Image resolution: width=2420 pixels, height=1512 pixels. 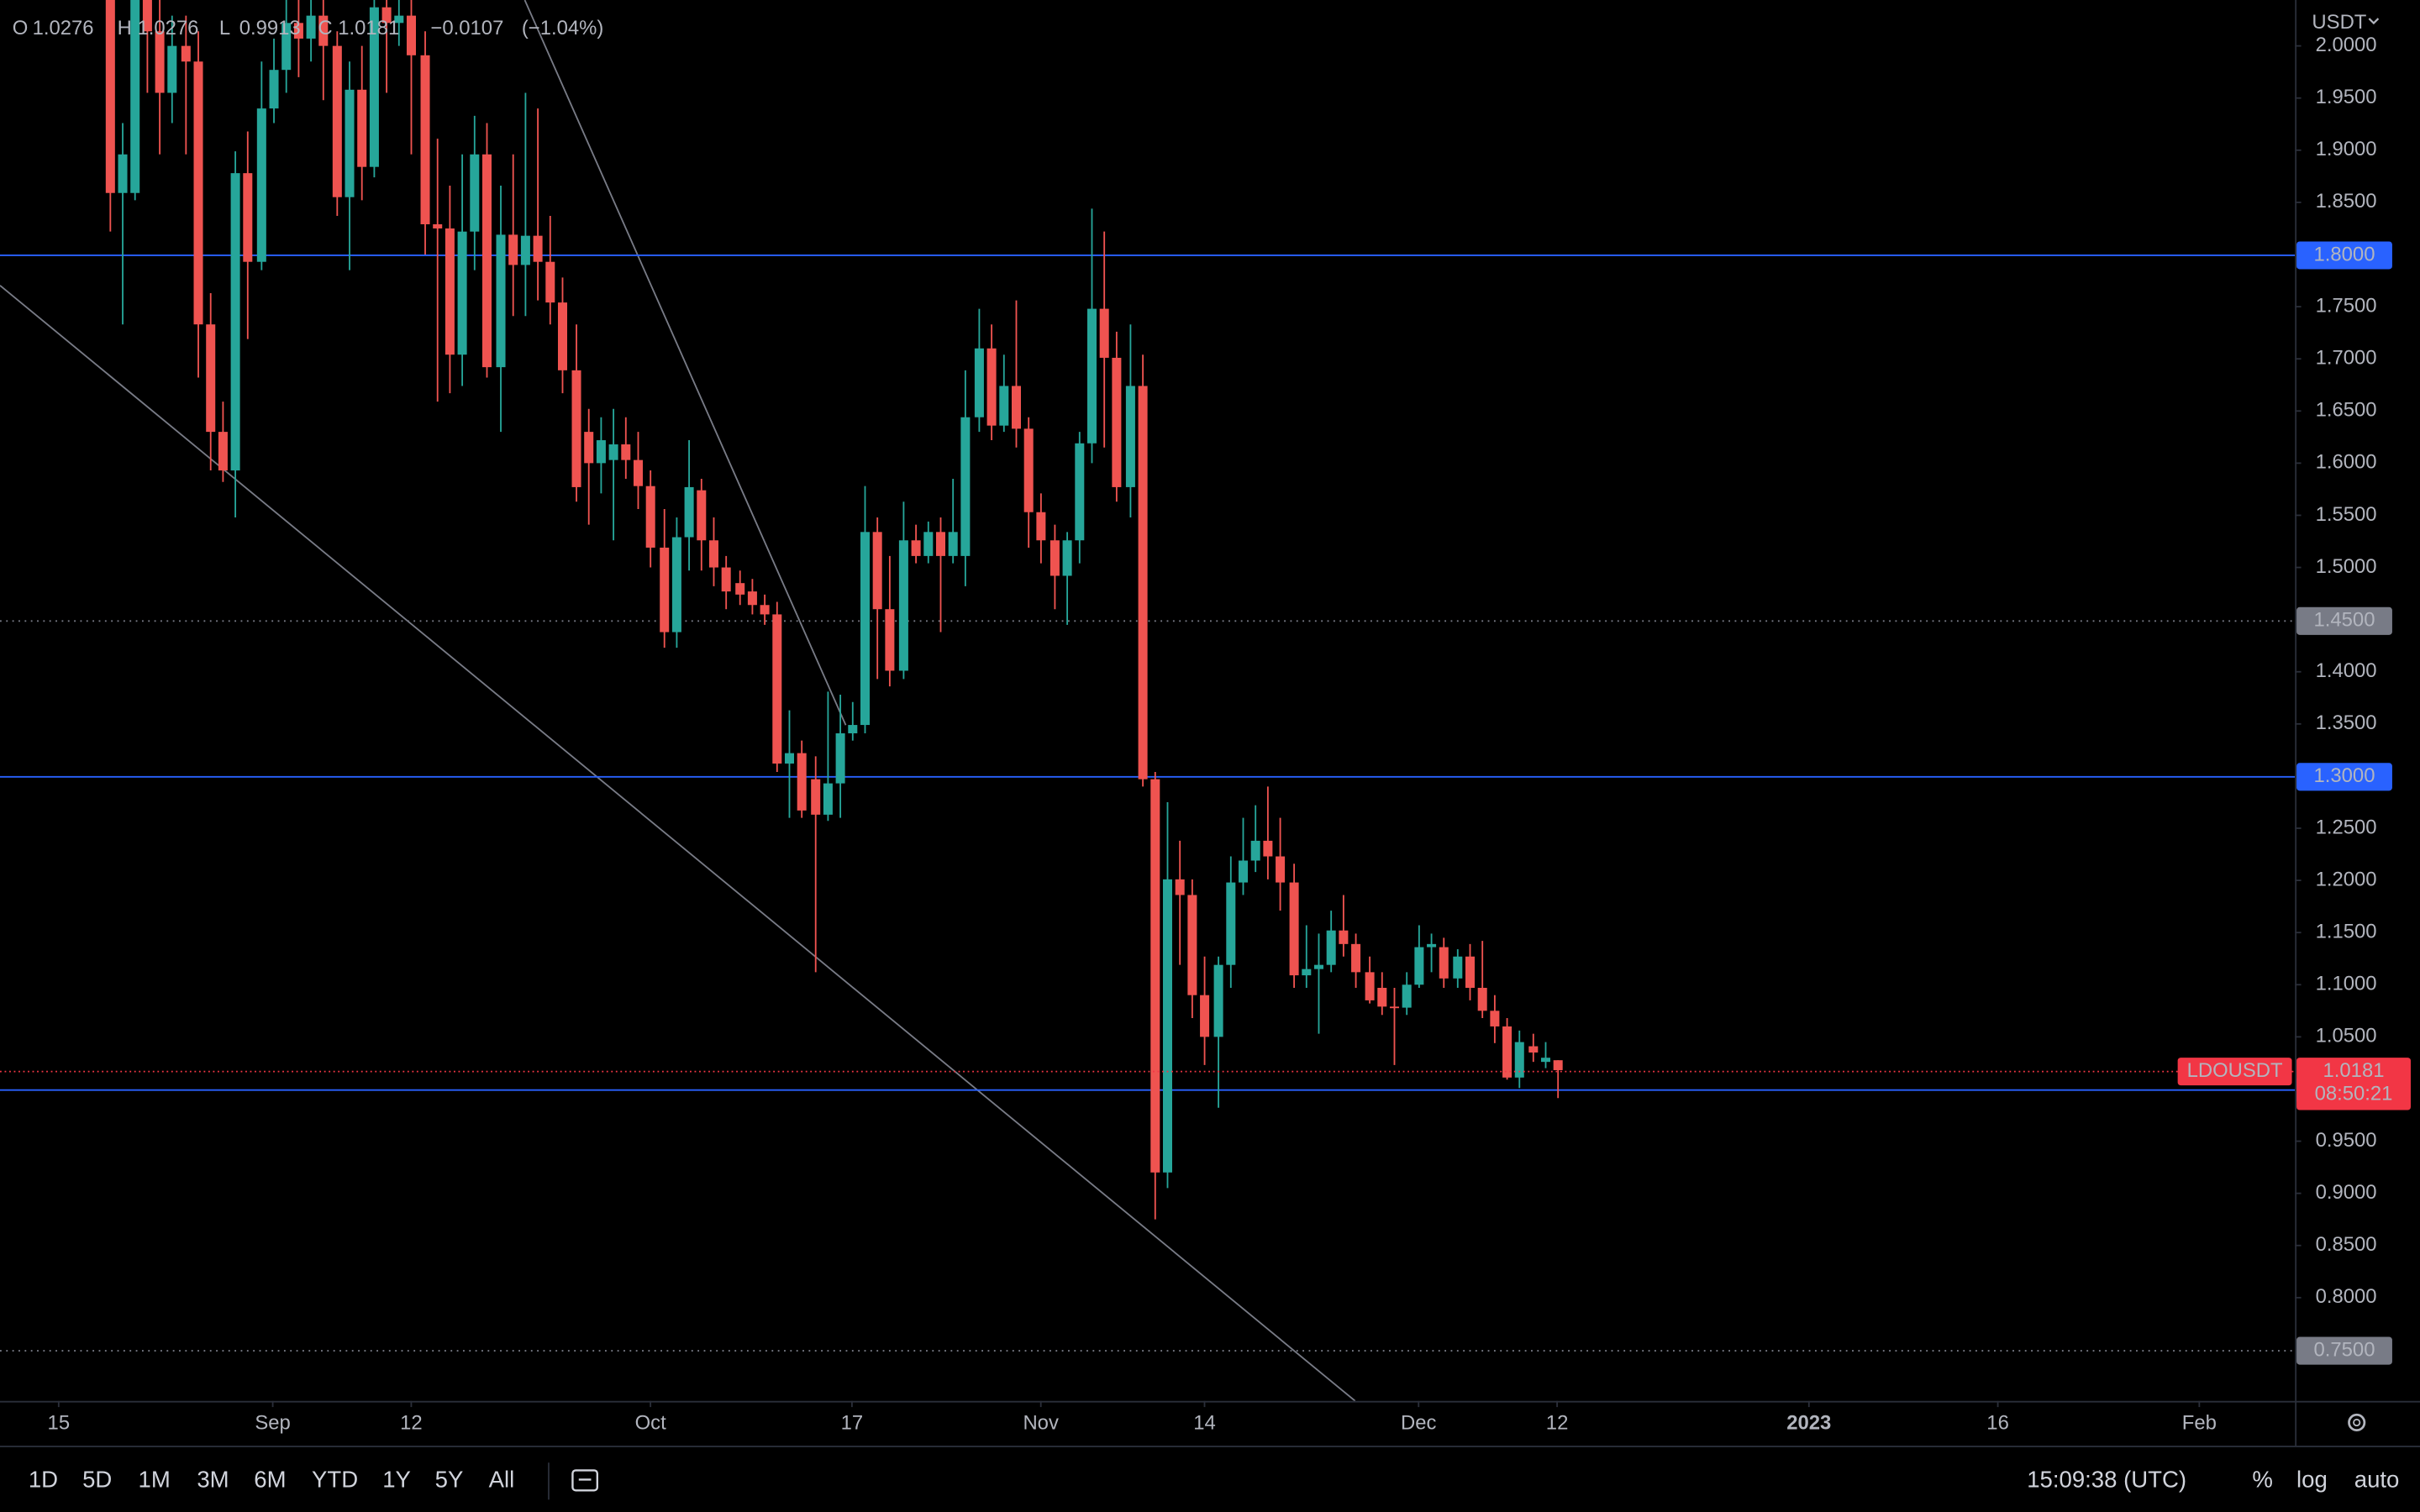 I want to click on scale-option: log, so click(x=2312, y=1480).